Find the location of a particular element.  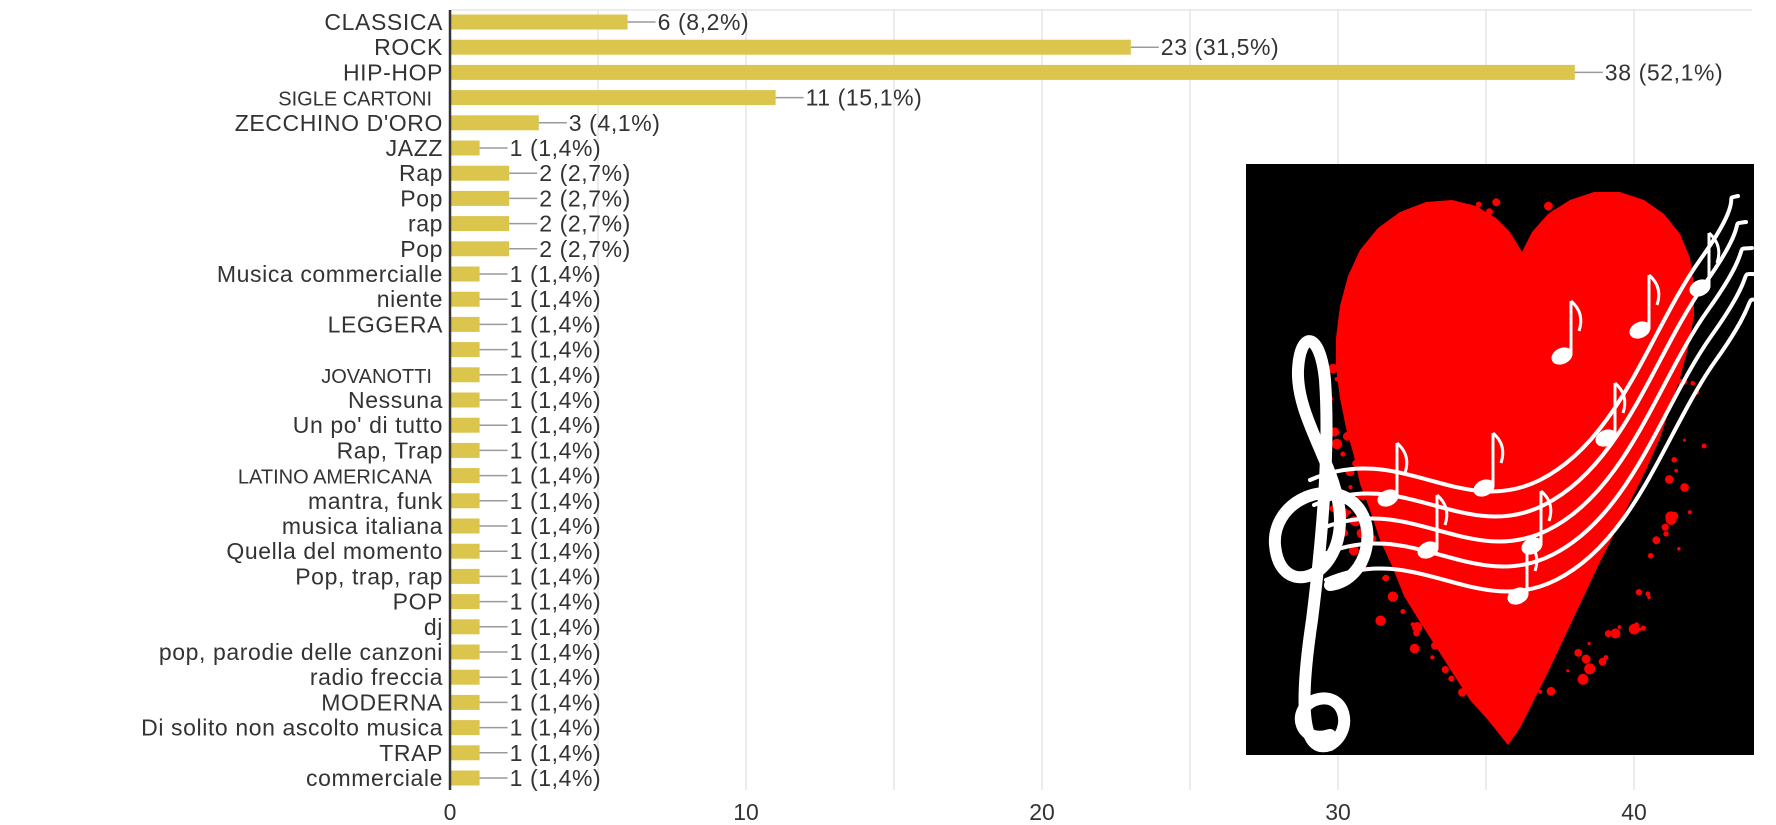

category-label: LATINO AMERICANA is located at coordinates (335, 478).